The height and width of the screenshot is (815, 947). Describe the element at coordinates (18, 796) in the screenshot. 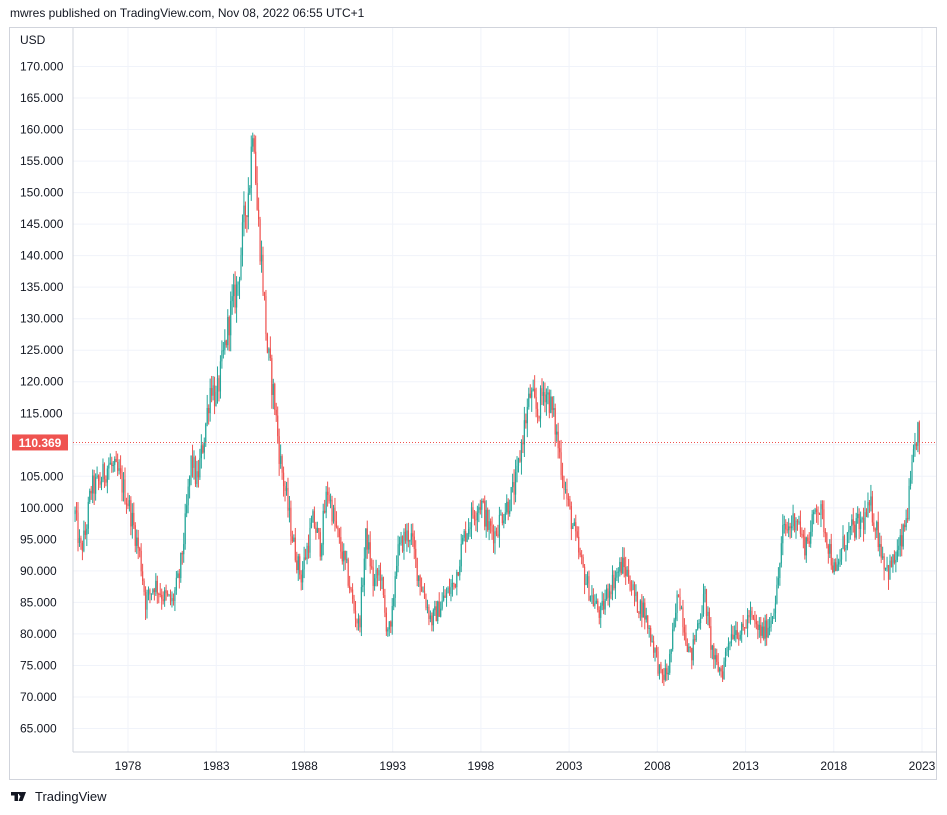

I see `tradingview-logo-icon` at that location.